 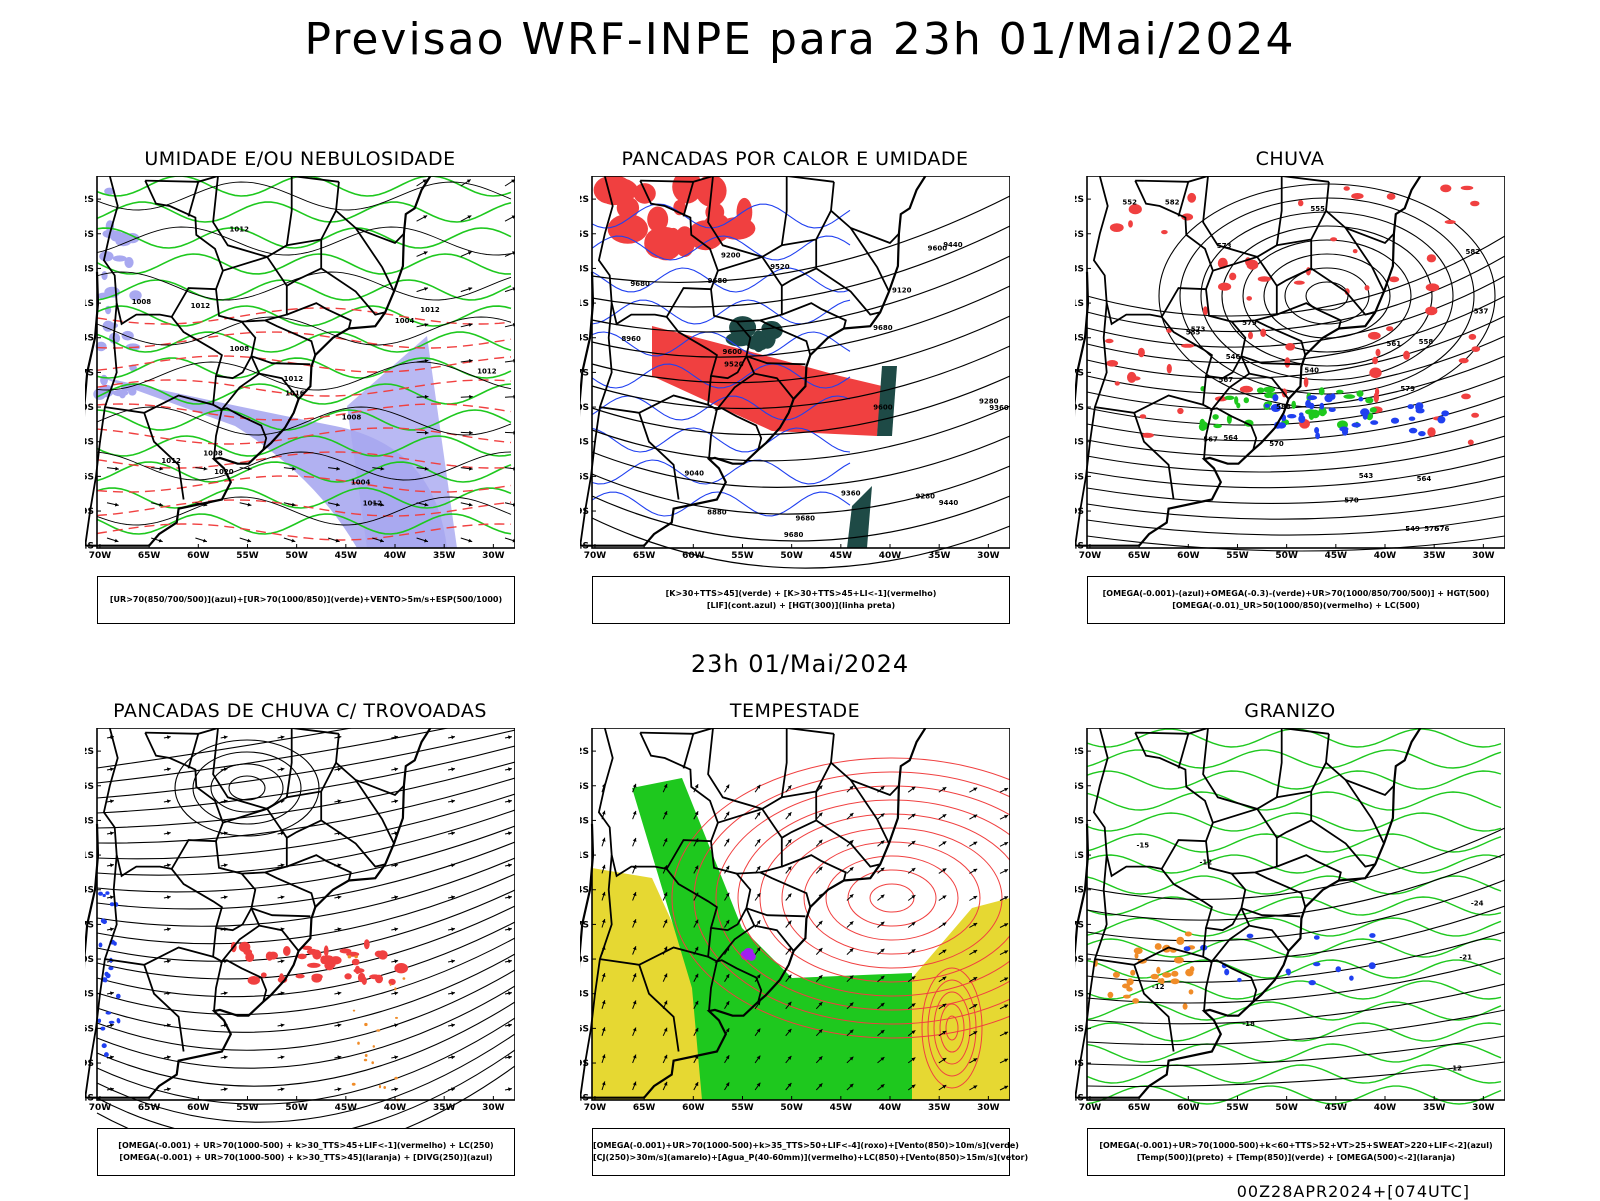 I want to click on contour-label: 567, so click(x=1210, y=439).